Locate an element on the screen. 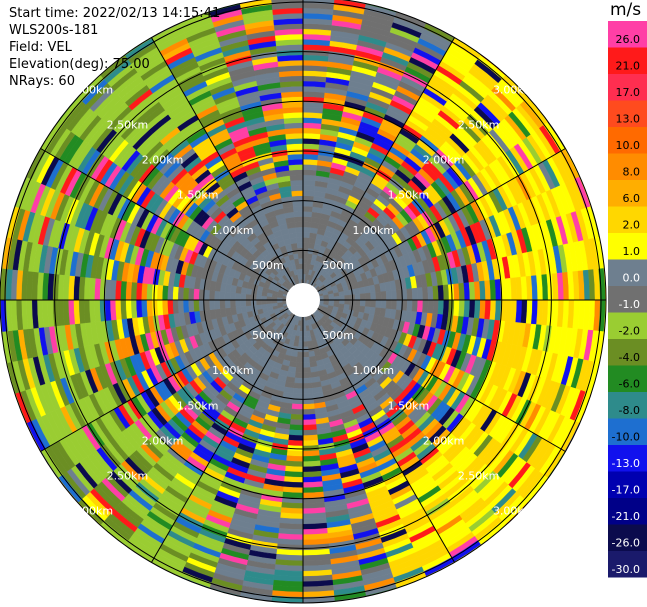  colorbar-tick-label: -17.0 is located at coordinates (626, 490).